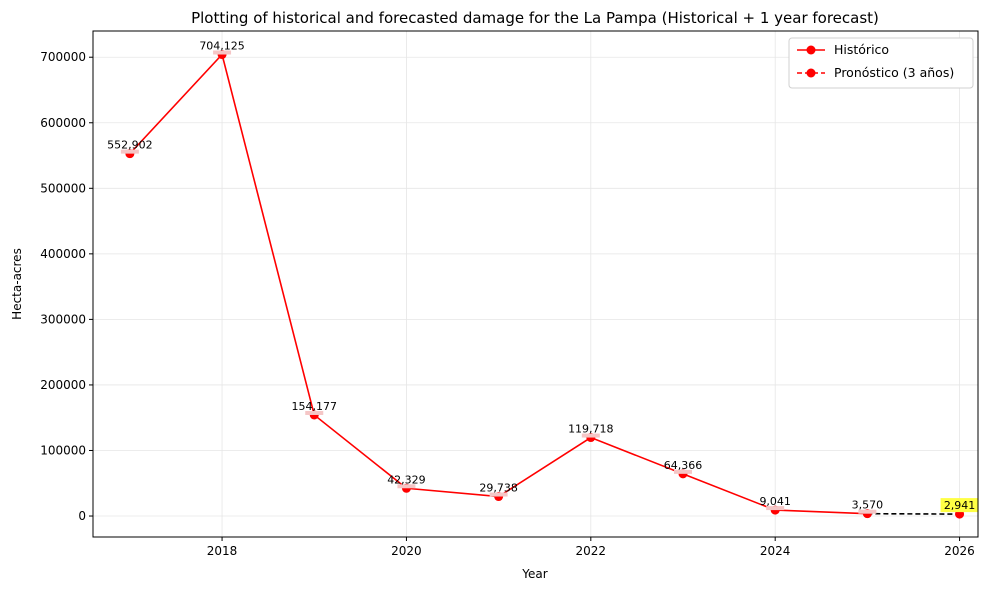 The width and height of the screenshot is (989, 590). I want to click on x-tick-label: 2018, so click(222, 551).